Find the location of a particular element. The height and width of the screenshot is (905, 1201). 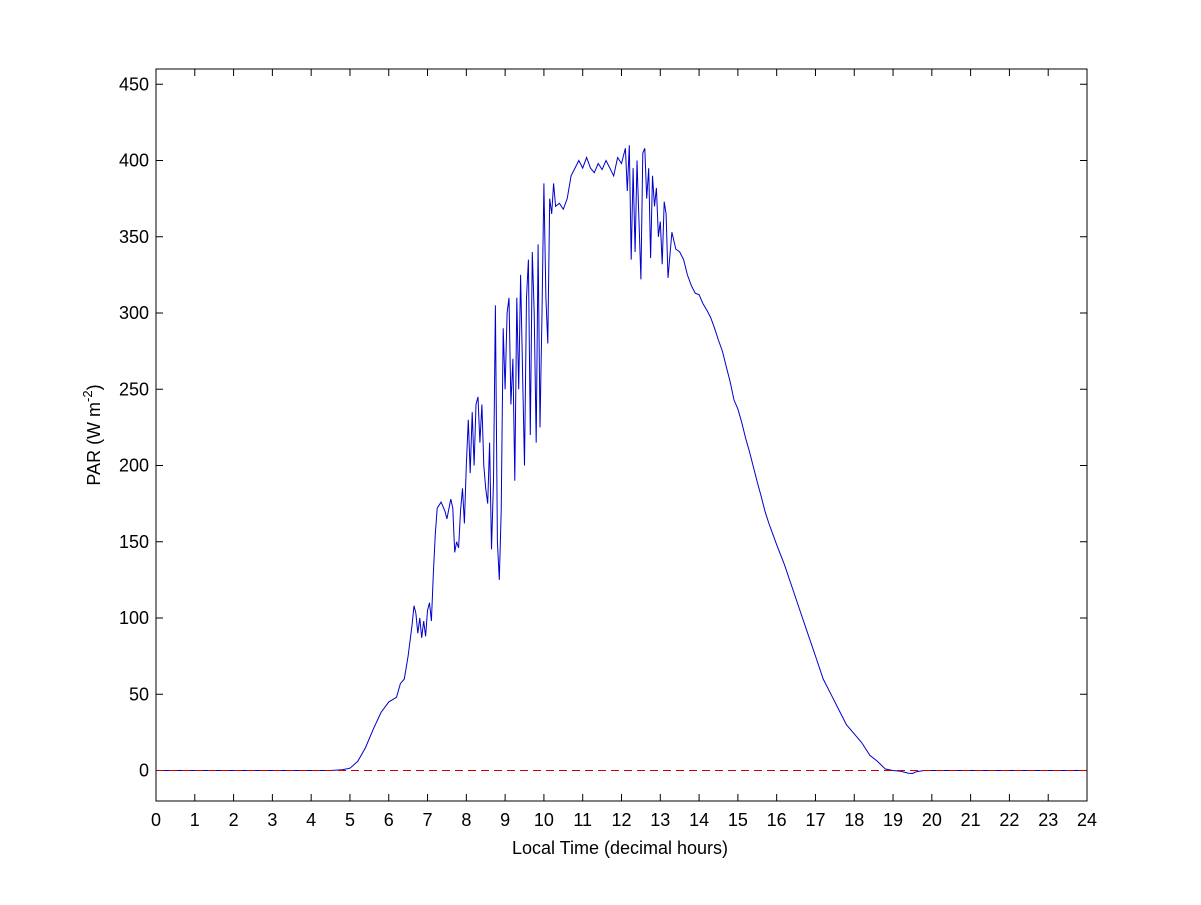

x-tick-label: 8 is located at coordinates (466, 820).